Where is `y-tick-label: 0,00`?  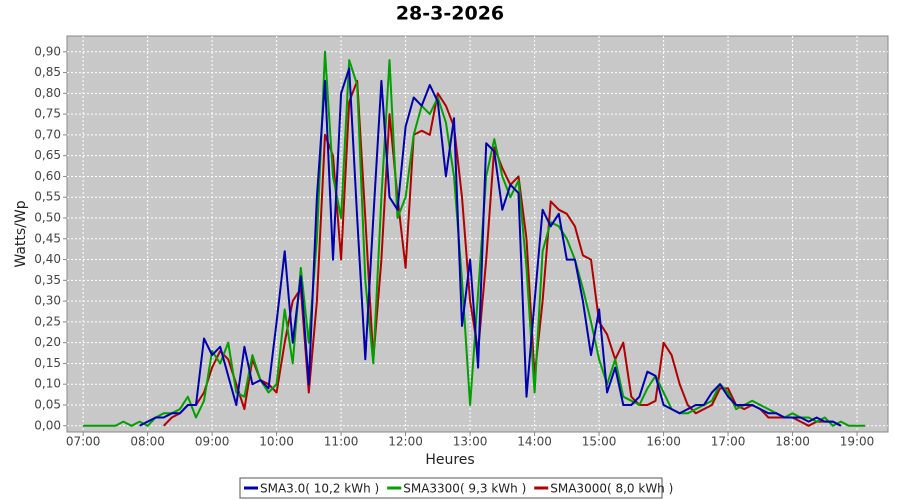
y-tick-label: 0,00 is located at coordinates (47, 425).